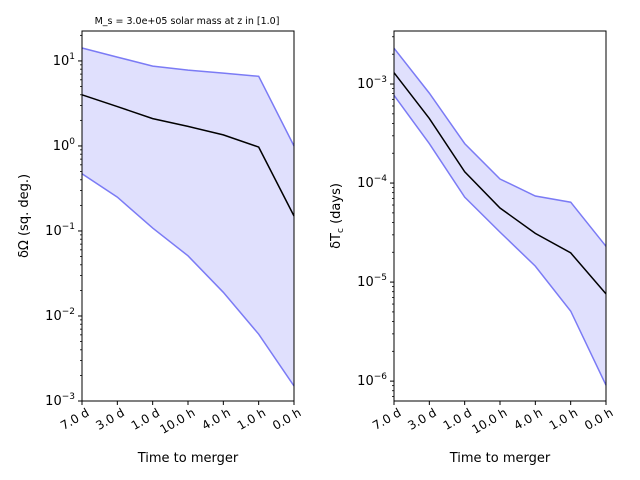  Describe the element at coordinates (64, 60) in the screenshot. I see `y-tick-label: 10¹` at that location.